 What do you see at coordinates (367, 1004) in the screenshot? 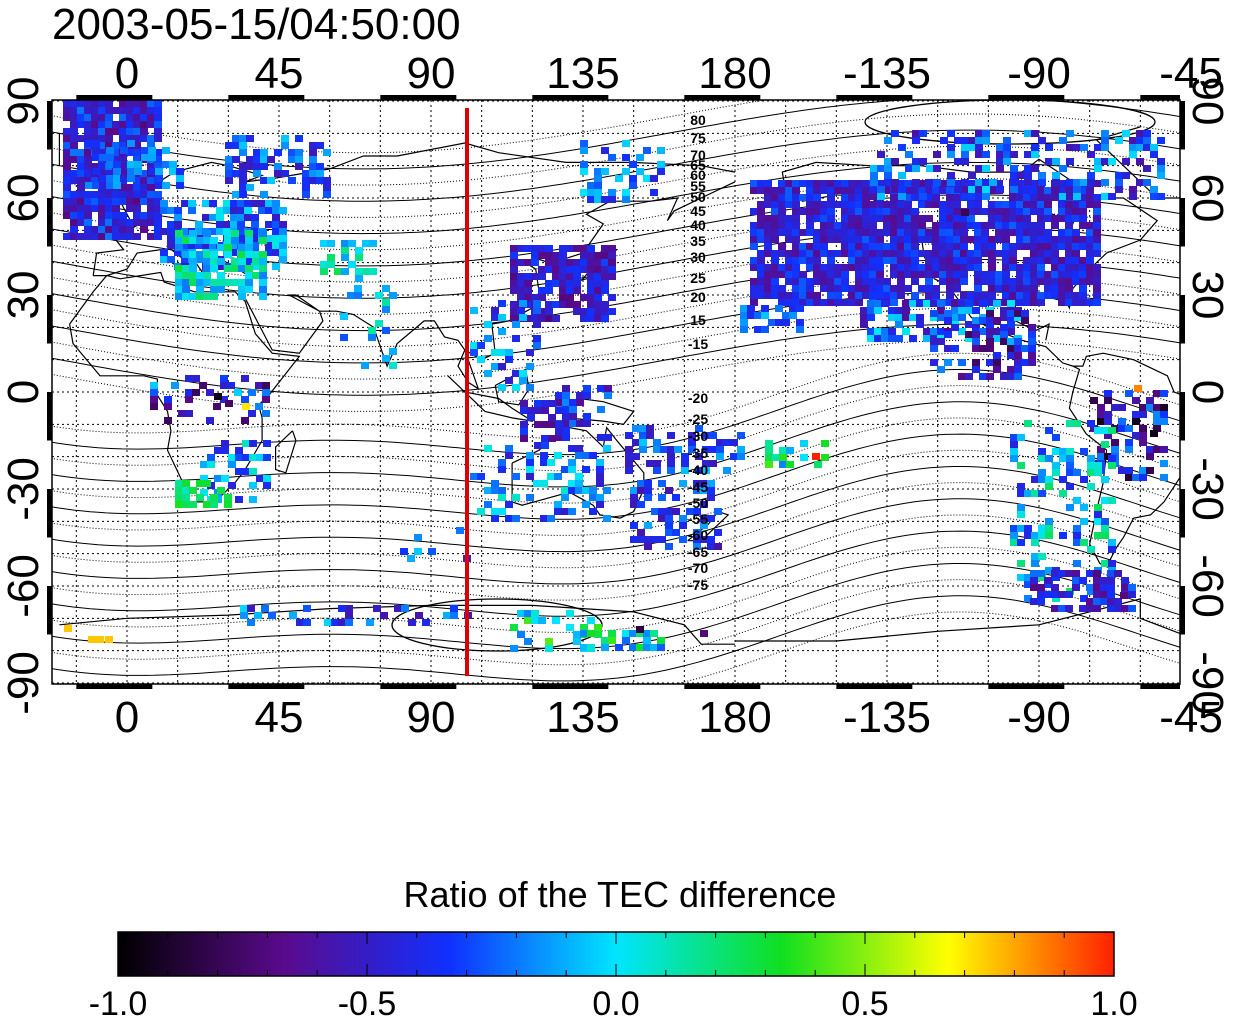
I see `colorbar-tick-label: -0.5` at bounding box center [367, 1004].